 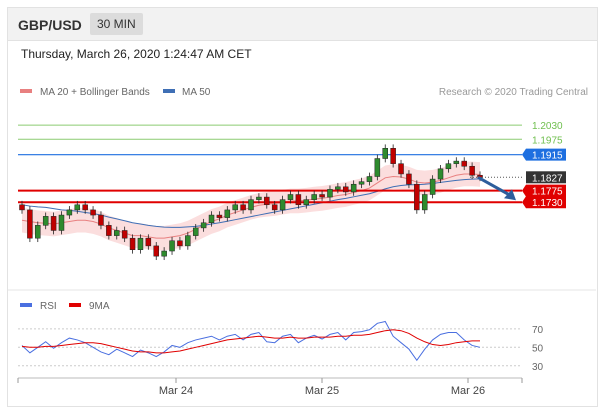 I want to click on rsi-legend-swatch, so click(x=26, y=305).